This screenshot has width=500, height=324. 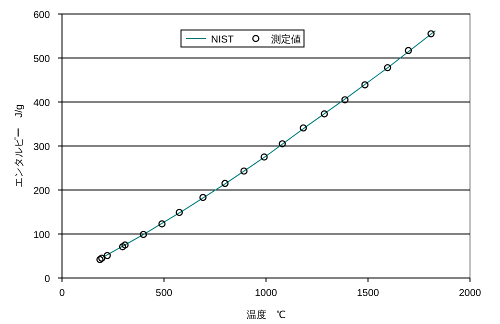 I want to click on x-tick-label: 2000, so click(x=470, y=293).